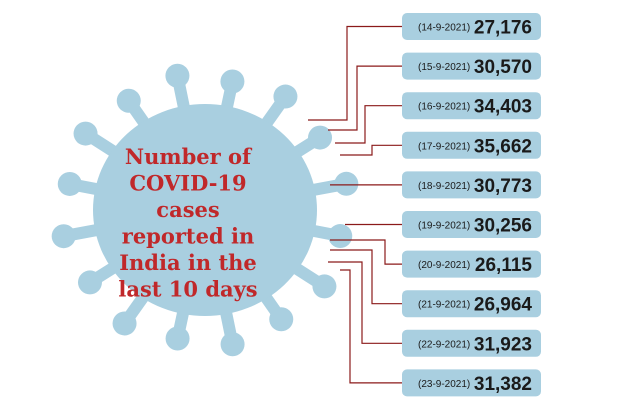  I want to click on title-line: reported in, so click(188, 236).